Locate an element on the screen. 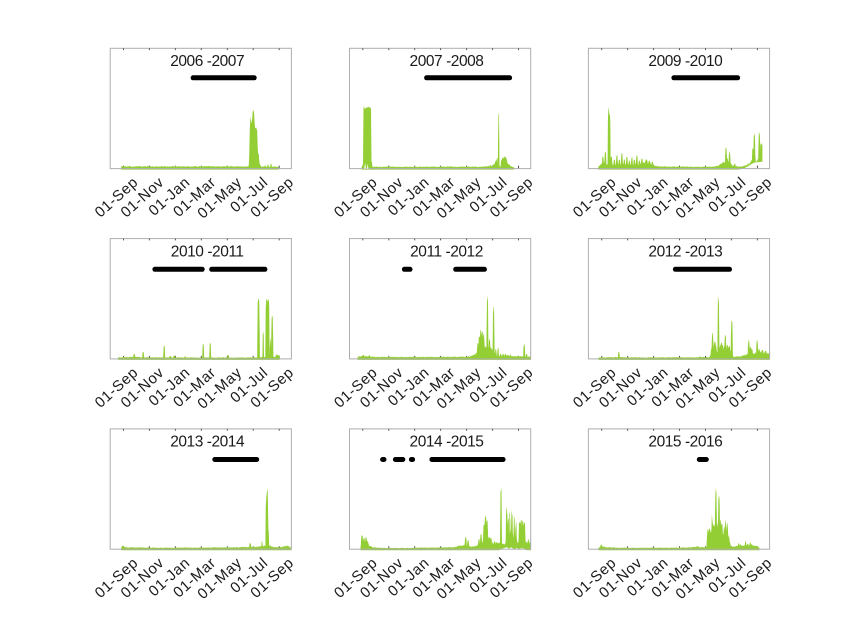 Image resolution: width=850 pixels, height=642 pixels. svg-text: 2014 -2015 is located at coordinates (447, 442).